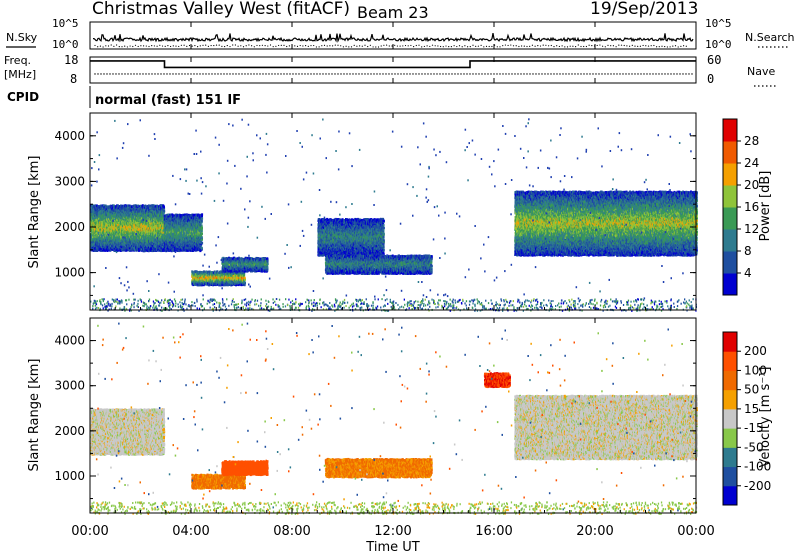  Describe the element at coordinates (393, 37) in the screenshot. I see `nsky-trace` at that location.